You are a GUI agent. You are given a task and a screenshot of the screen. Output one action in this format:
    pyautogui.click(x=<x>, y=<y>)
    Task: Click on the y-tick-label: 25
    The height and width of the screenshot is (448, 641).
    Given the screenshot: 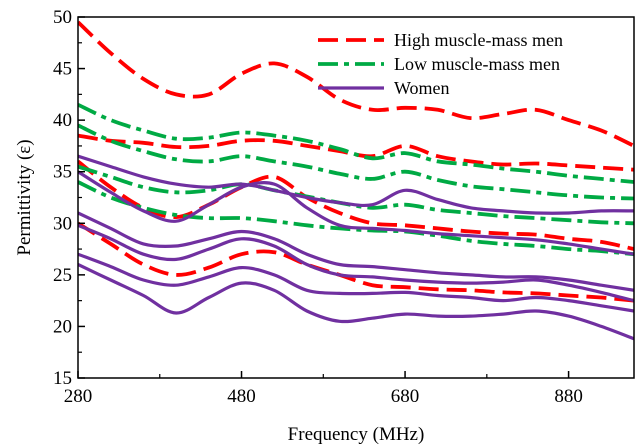 What is the action you would take?
    pyautogui.click(x=62, y=275)
    